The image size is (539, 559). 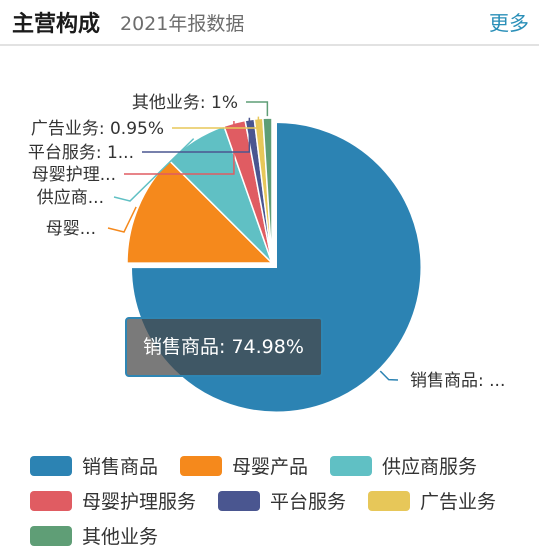 What do you see at coordinates (185, 103) in the screenshot?
I see `slice-label: 其他业务: 1%` at bounding box center [185, 103].